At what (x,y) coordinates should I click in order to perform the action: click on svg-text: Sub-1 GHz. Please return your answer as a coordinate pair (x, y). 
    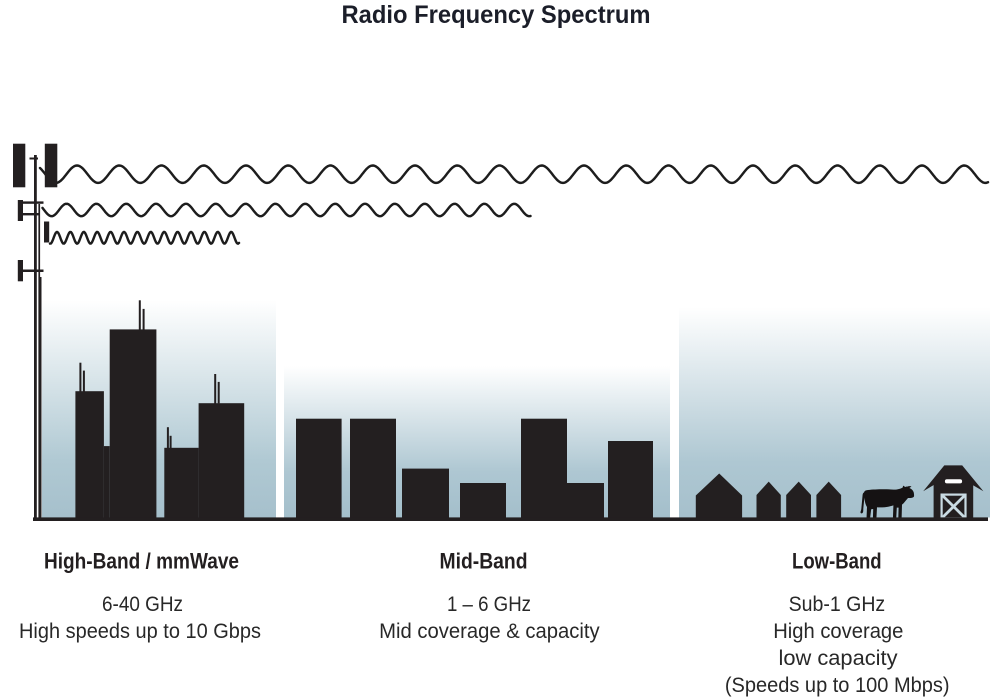
    Looking at the image, I should click on (837, 604).